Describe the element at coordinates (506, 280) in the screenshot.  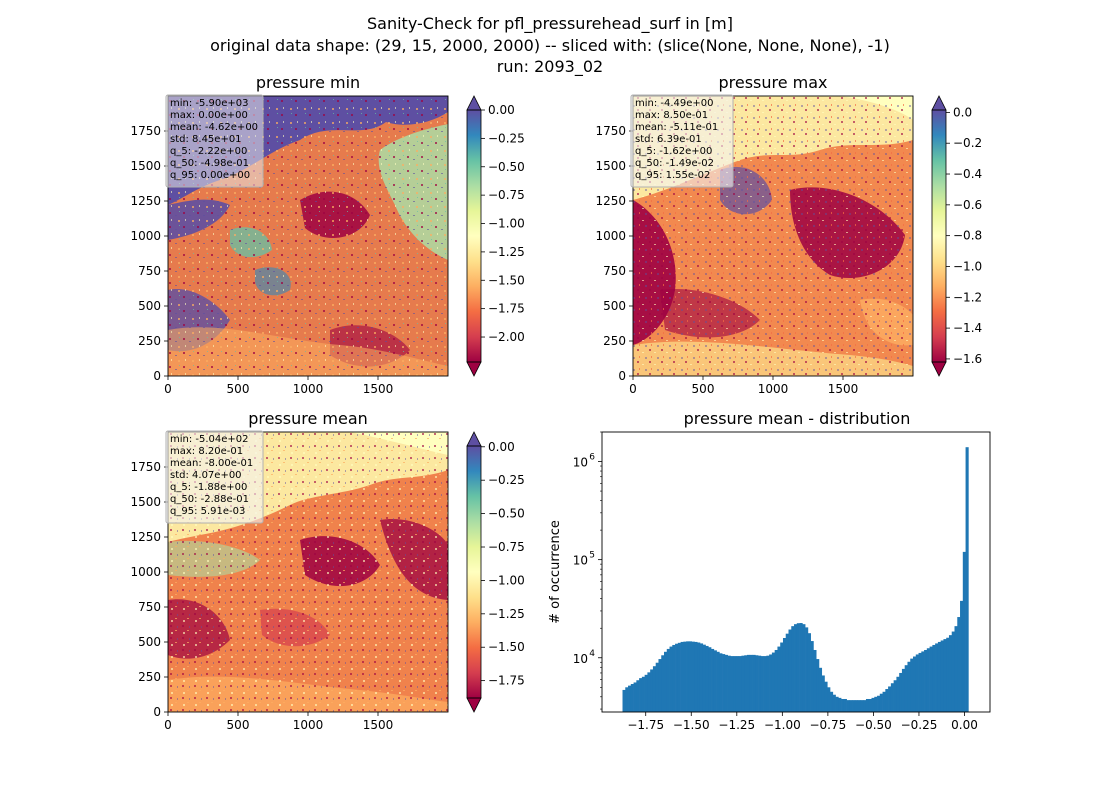
I see `colorbar-tick-label: −1.50` at that location.